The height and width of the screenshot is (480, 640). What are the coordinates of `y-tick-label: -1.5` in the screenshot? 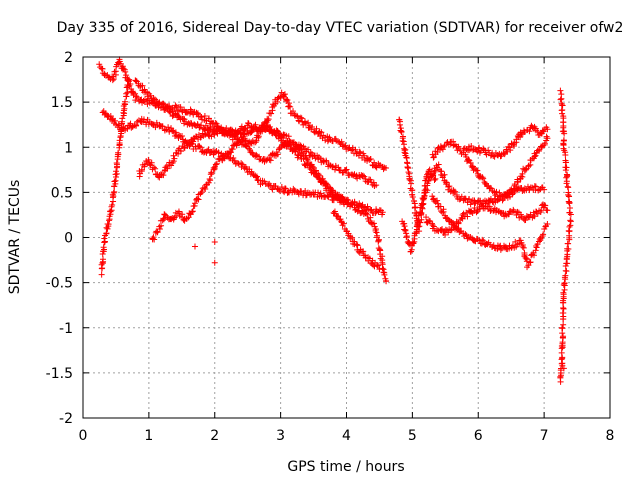 It's located at (59, 374).